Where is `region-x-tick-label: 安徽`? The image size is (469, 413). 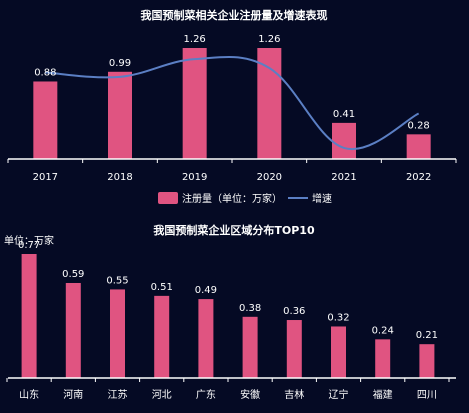 region-x-tick-label: 安徽 is located at coordinates (250, 394).